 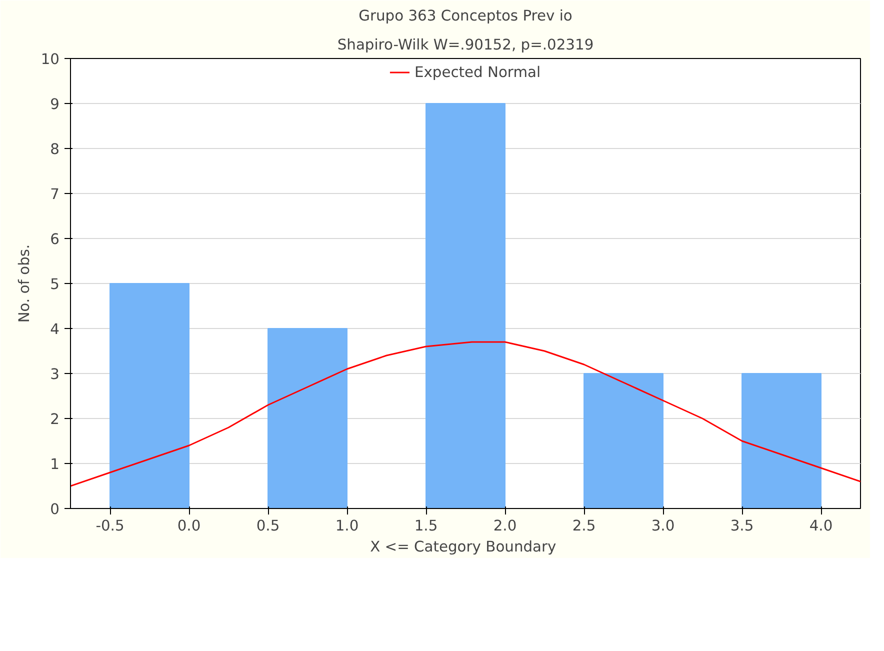 I want to click on y-tick-label: 9, so click(x=55, y=104).